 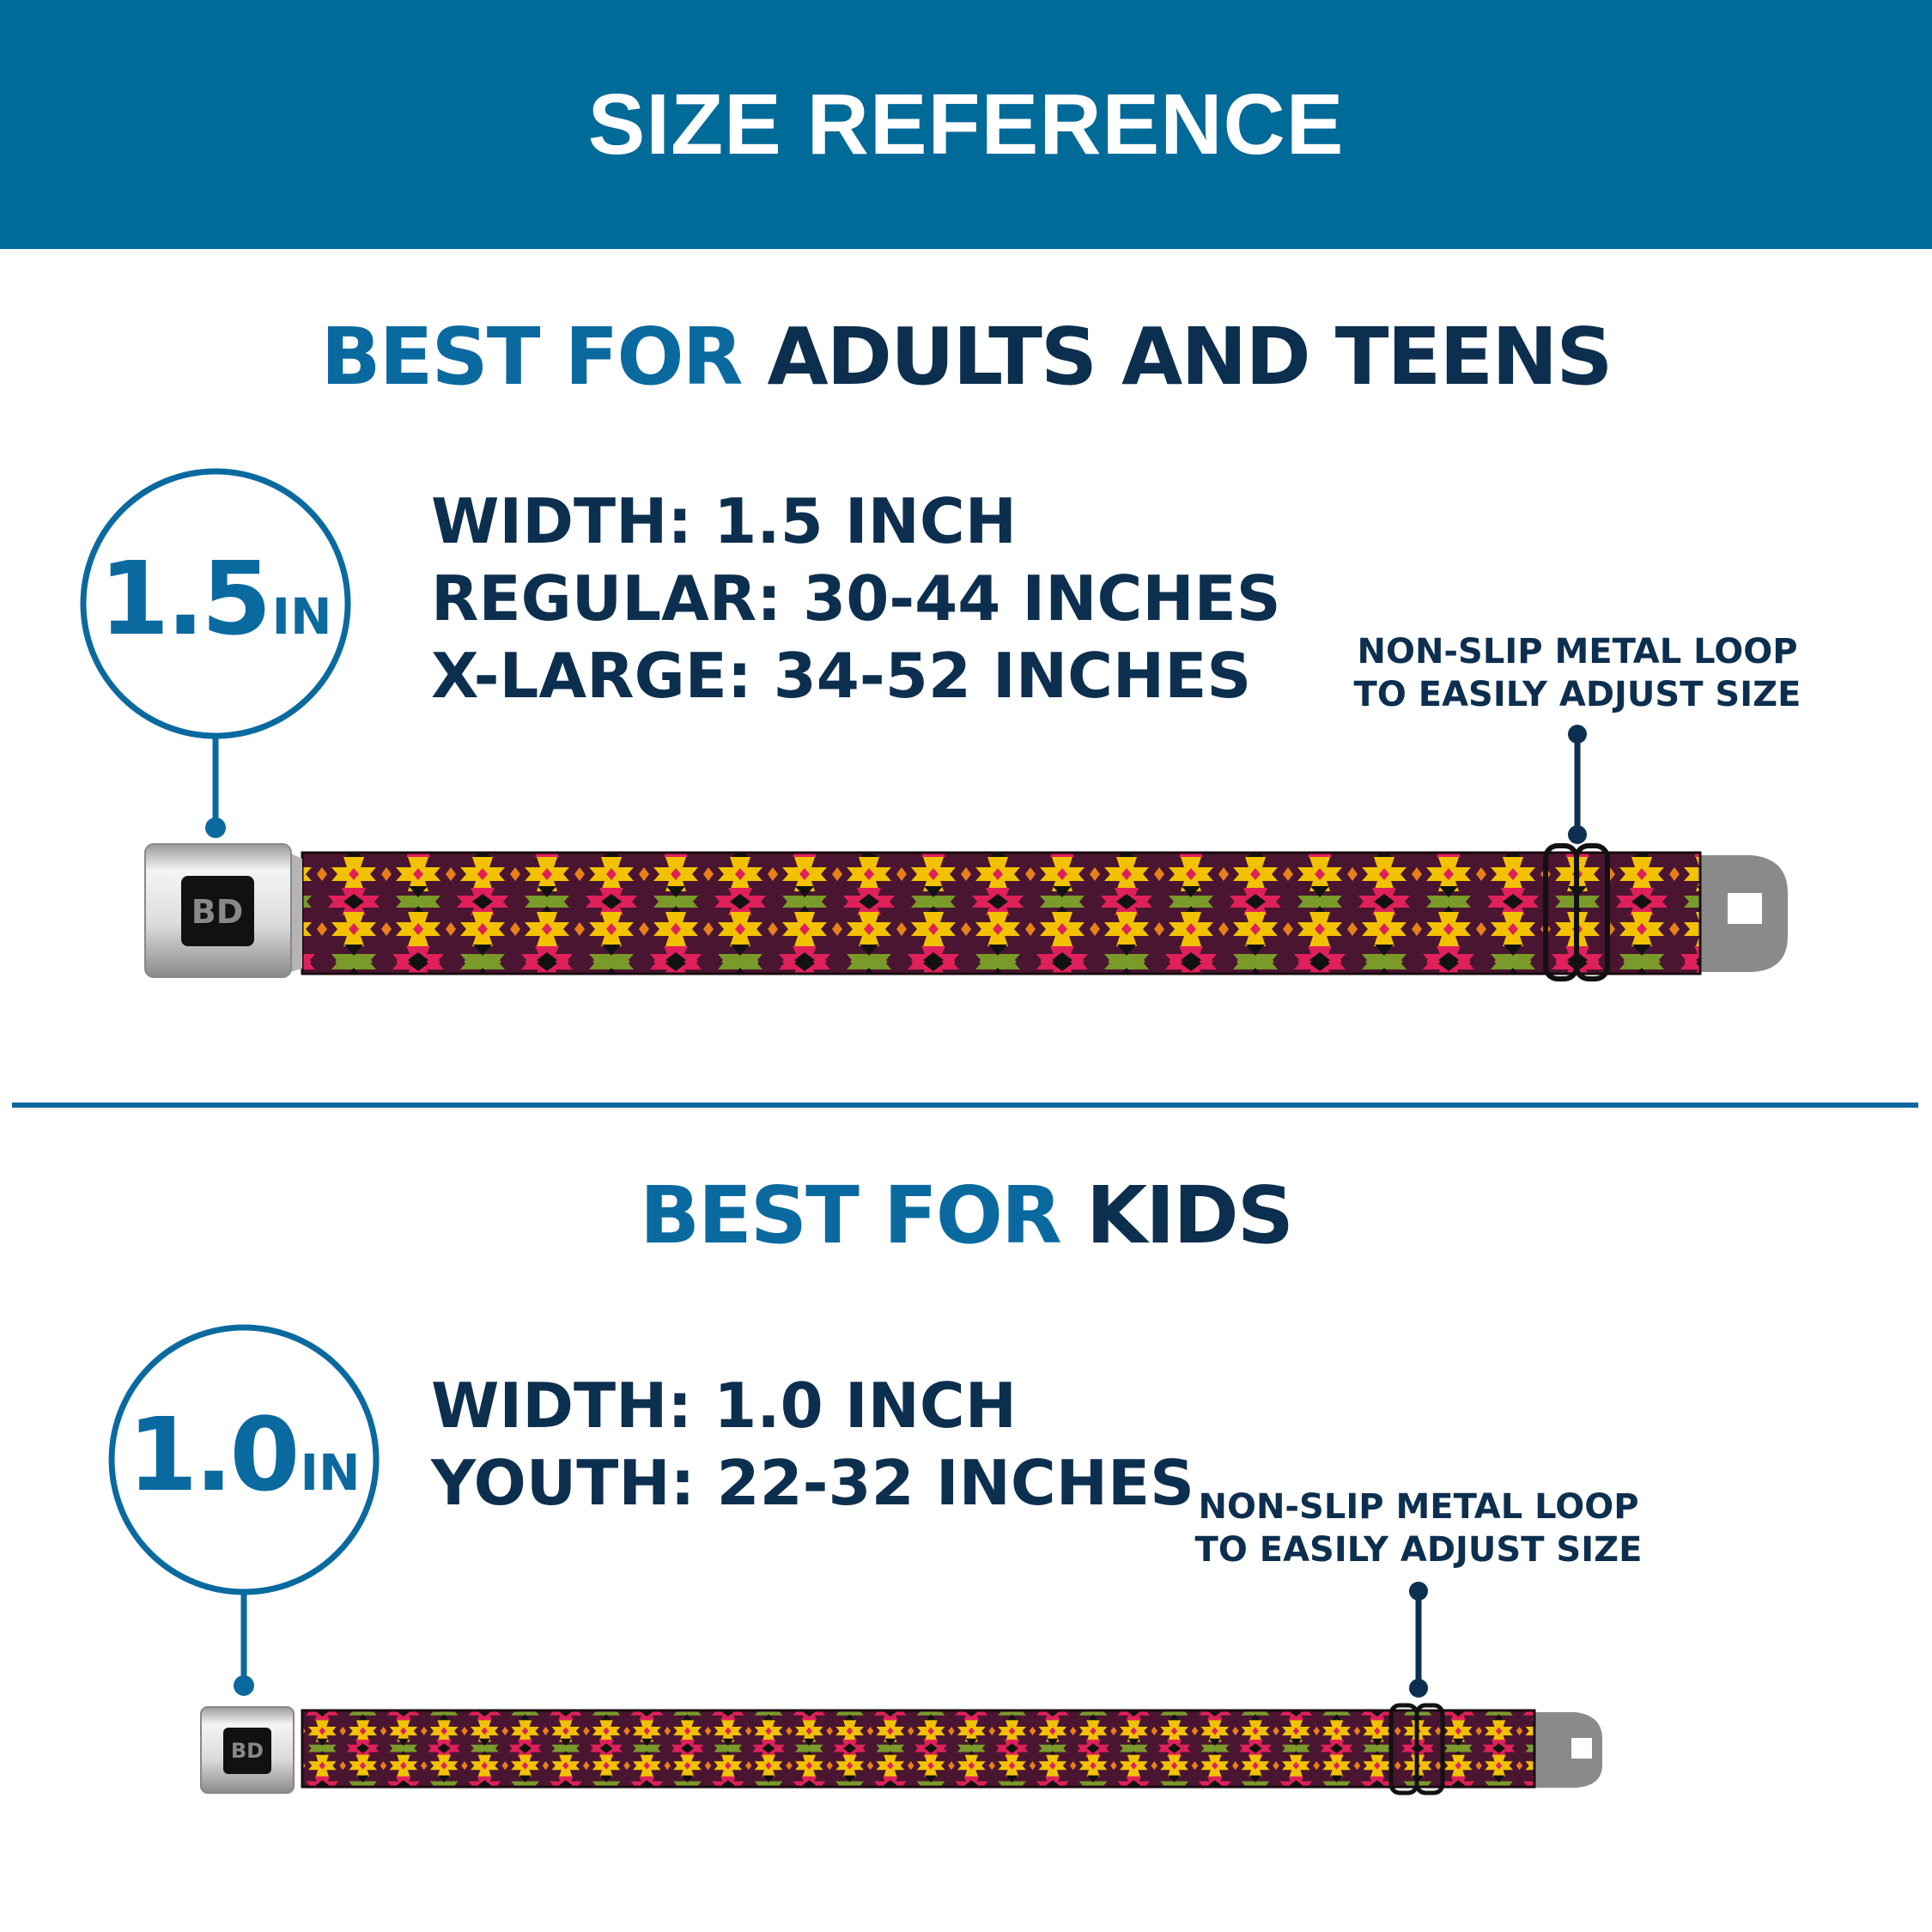 I want to click on spec-line: REGULAR: 30-44 INCHES, so click(x=856, y=598).